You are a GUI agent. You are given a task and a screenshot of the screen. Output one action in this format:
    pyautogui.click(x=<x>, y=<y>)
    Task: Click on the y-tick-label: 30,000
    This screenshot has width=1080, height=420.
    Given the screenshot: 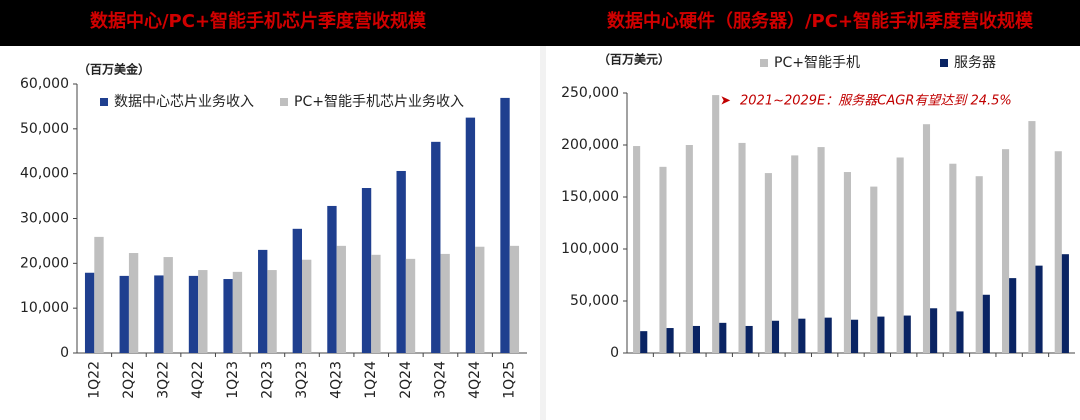 What is the action you would take?
    pyautogui.click(x=44, y=219)
    